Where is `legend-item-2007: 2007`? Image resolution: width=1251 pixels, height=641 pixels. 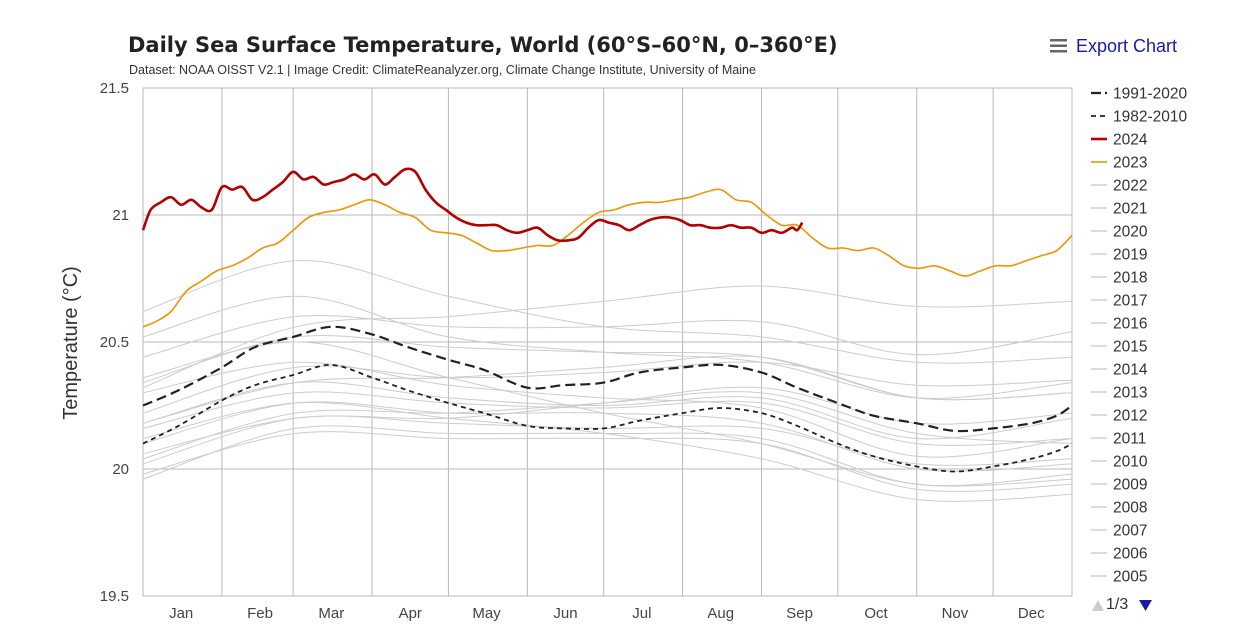
legend-item-2007: 2007 is located at coordinates (1119, 531).